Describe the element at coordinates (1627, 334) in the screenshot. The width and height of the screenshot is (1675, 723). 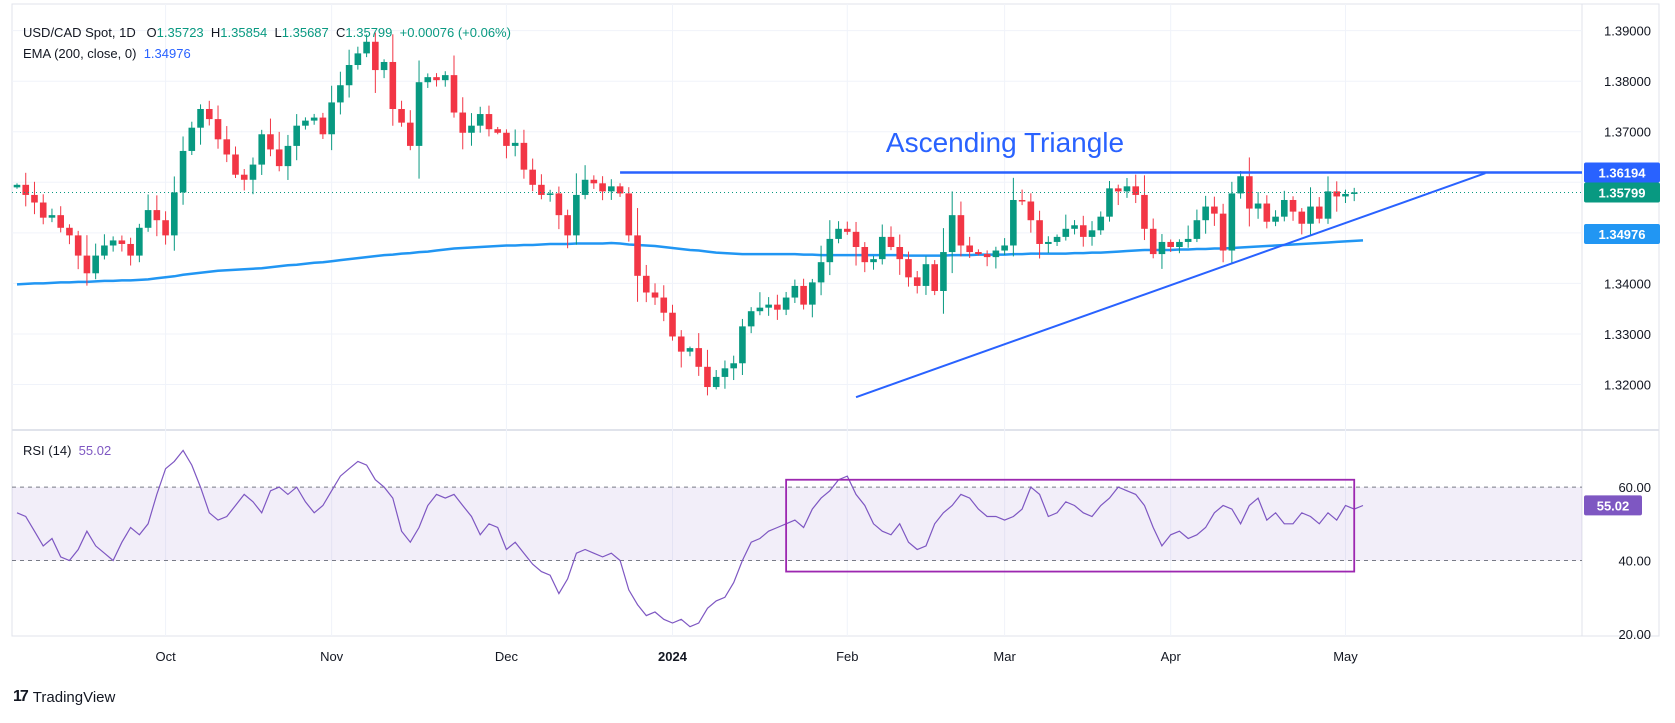
I see `price-tick-label: 1.33000` at that location.